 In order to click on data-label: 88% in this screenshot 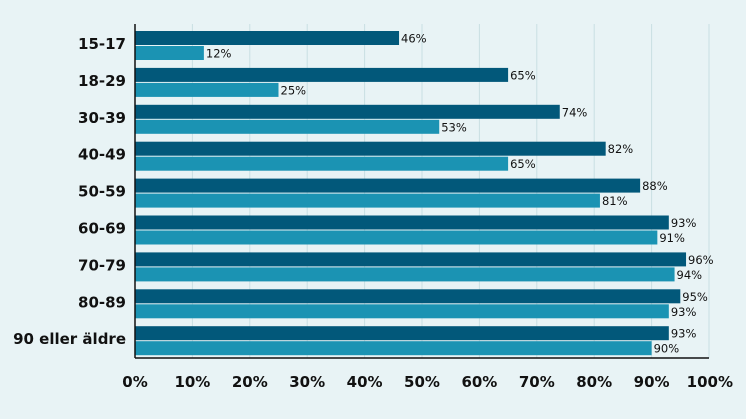, I will do `click(655, 186)`.